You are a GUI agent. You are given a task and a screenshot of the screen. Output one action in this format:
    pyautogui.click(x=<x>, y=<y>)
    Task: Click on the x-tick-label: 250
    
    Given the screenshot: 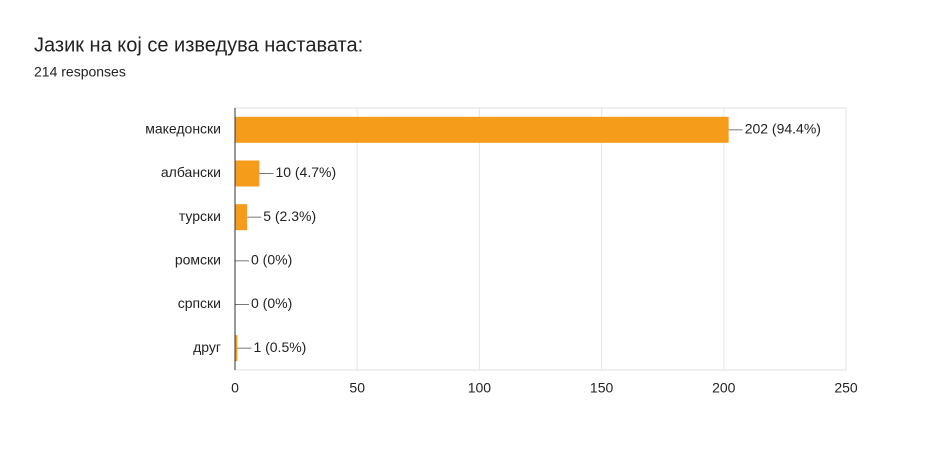 What is the action you would take?
    pyautogui.click(x=846, y=388)
    